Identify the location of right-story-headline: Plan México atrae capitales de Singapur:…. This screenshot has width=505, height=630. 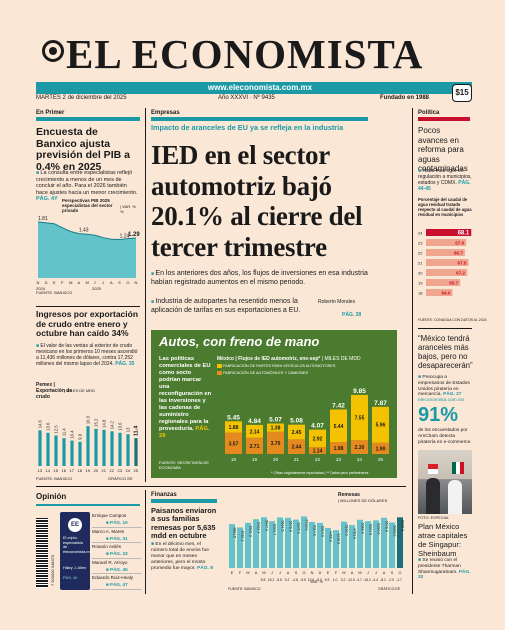
(443, 540).